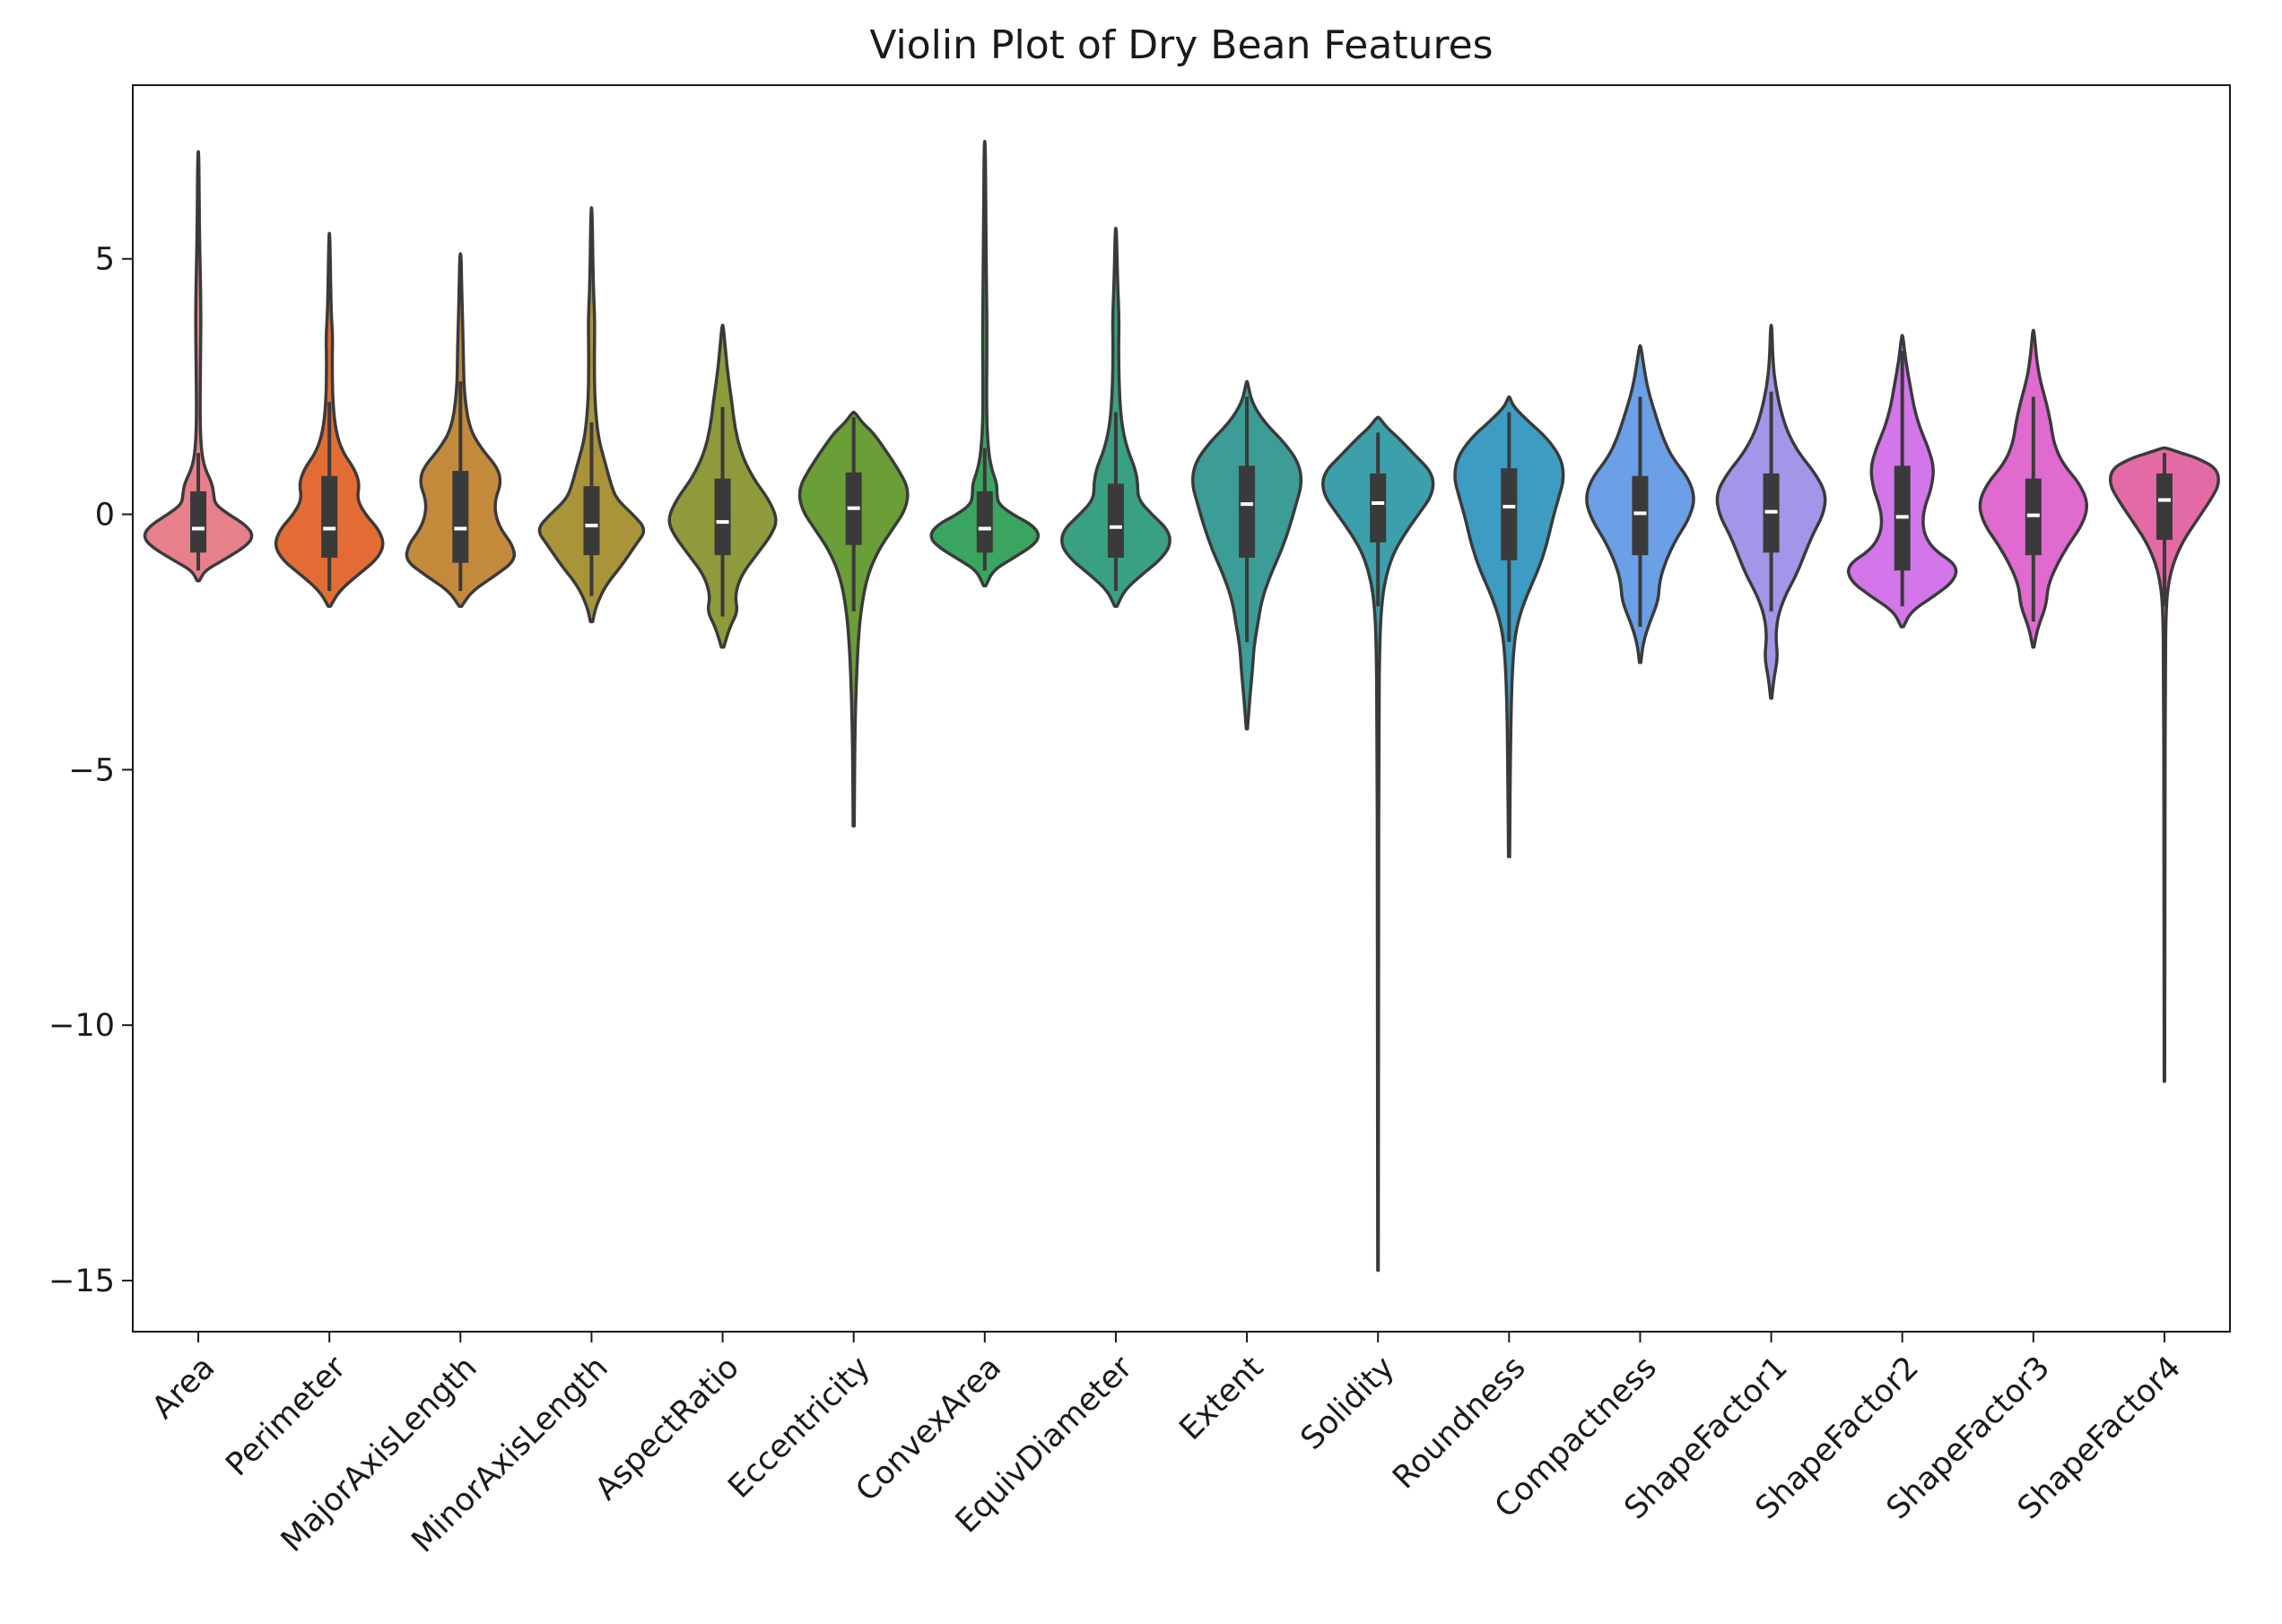 Image resolution: width=2282 pixels, height=1624 pixels. Describe the element at coordinates (81, 1281) in the screenshot. I see `y-tick-label: −15` at that location.